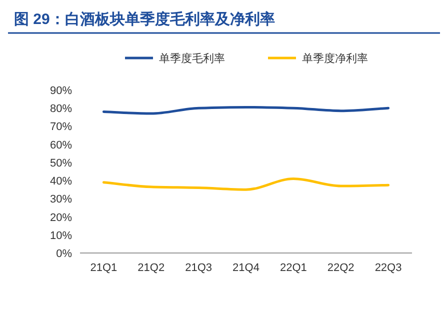 The width and height of the screenshot is (446, 320). Describe the element at coordinates (198, 268) in the screenshot. I see `x-tick-label: 21Q3` at that location.